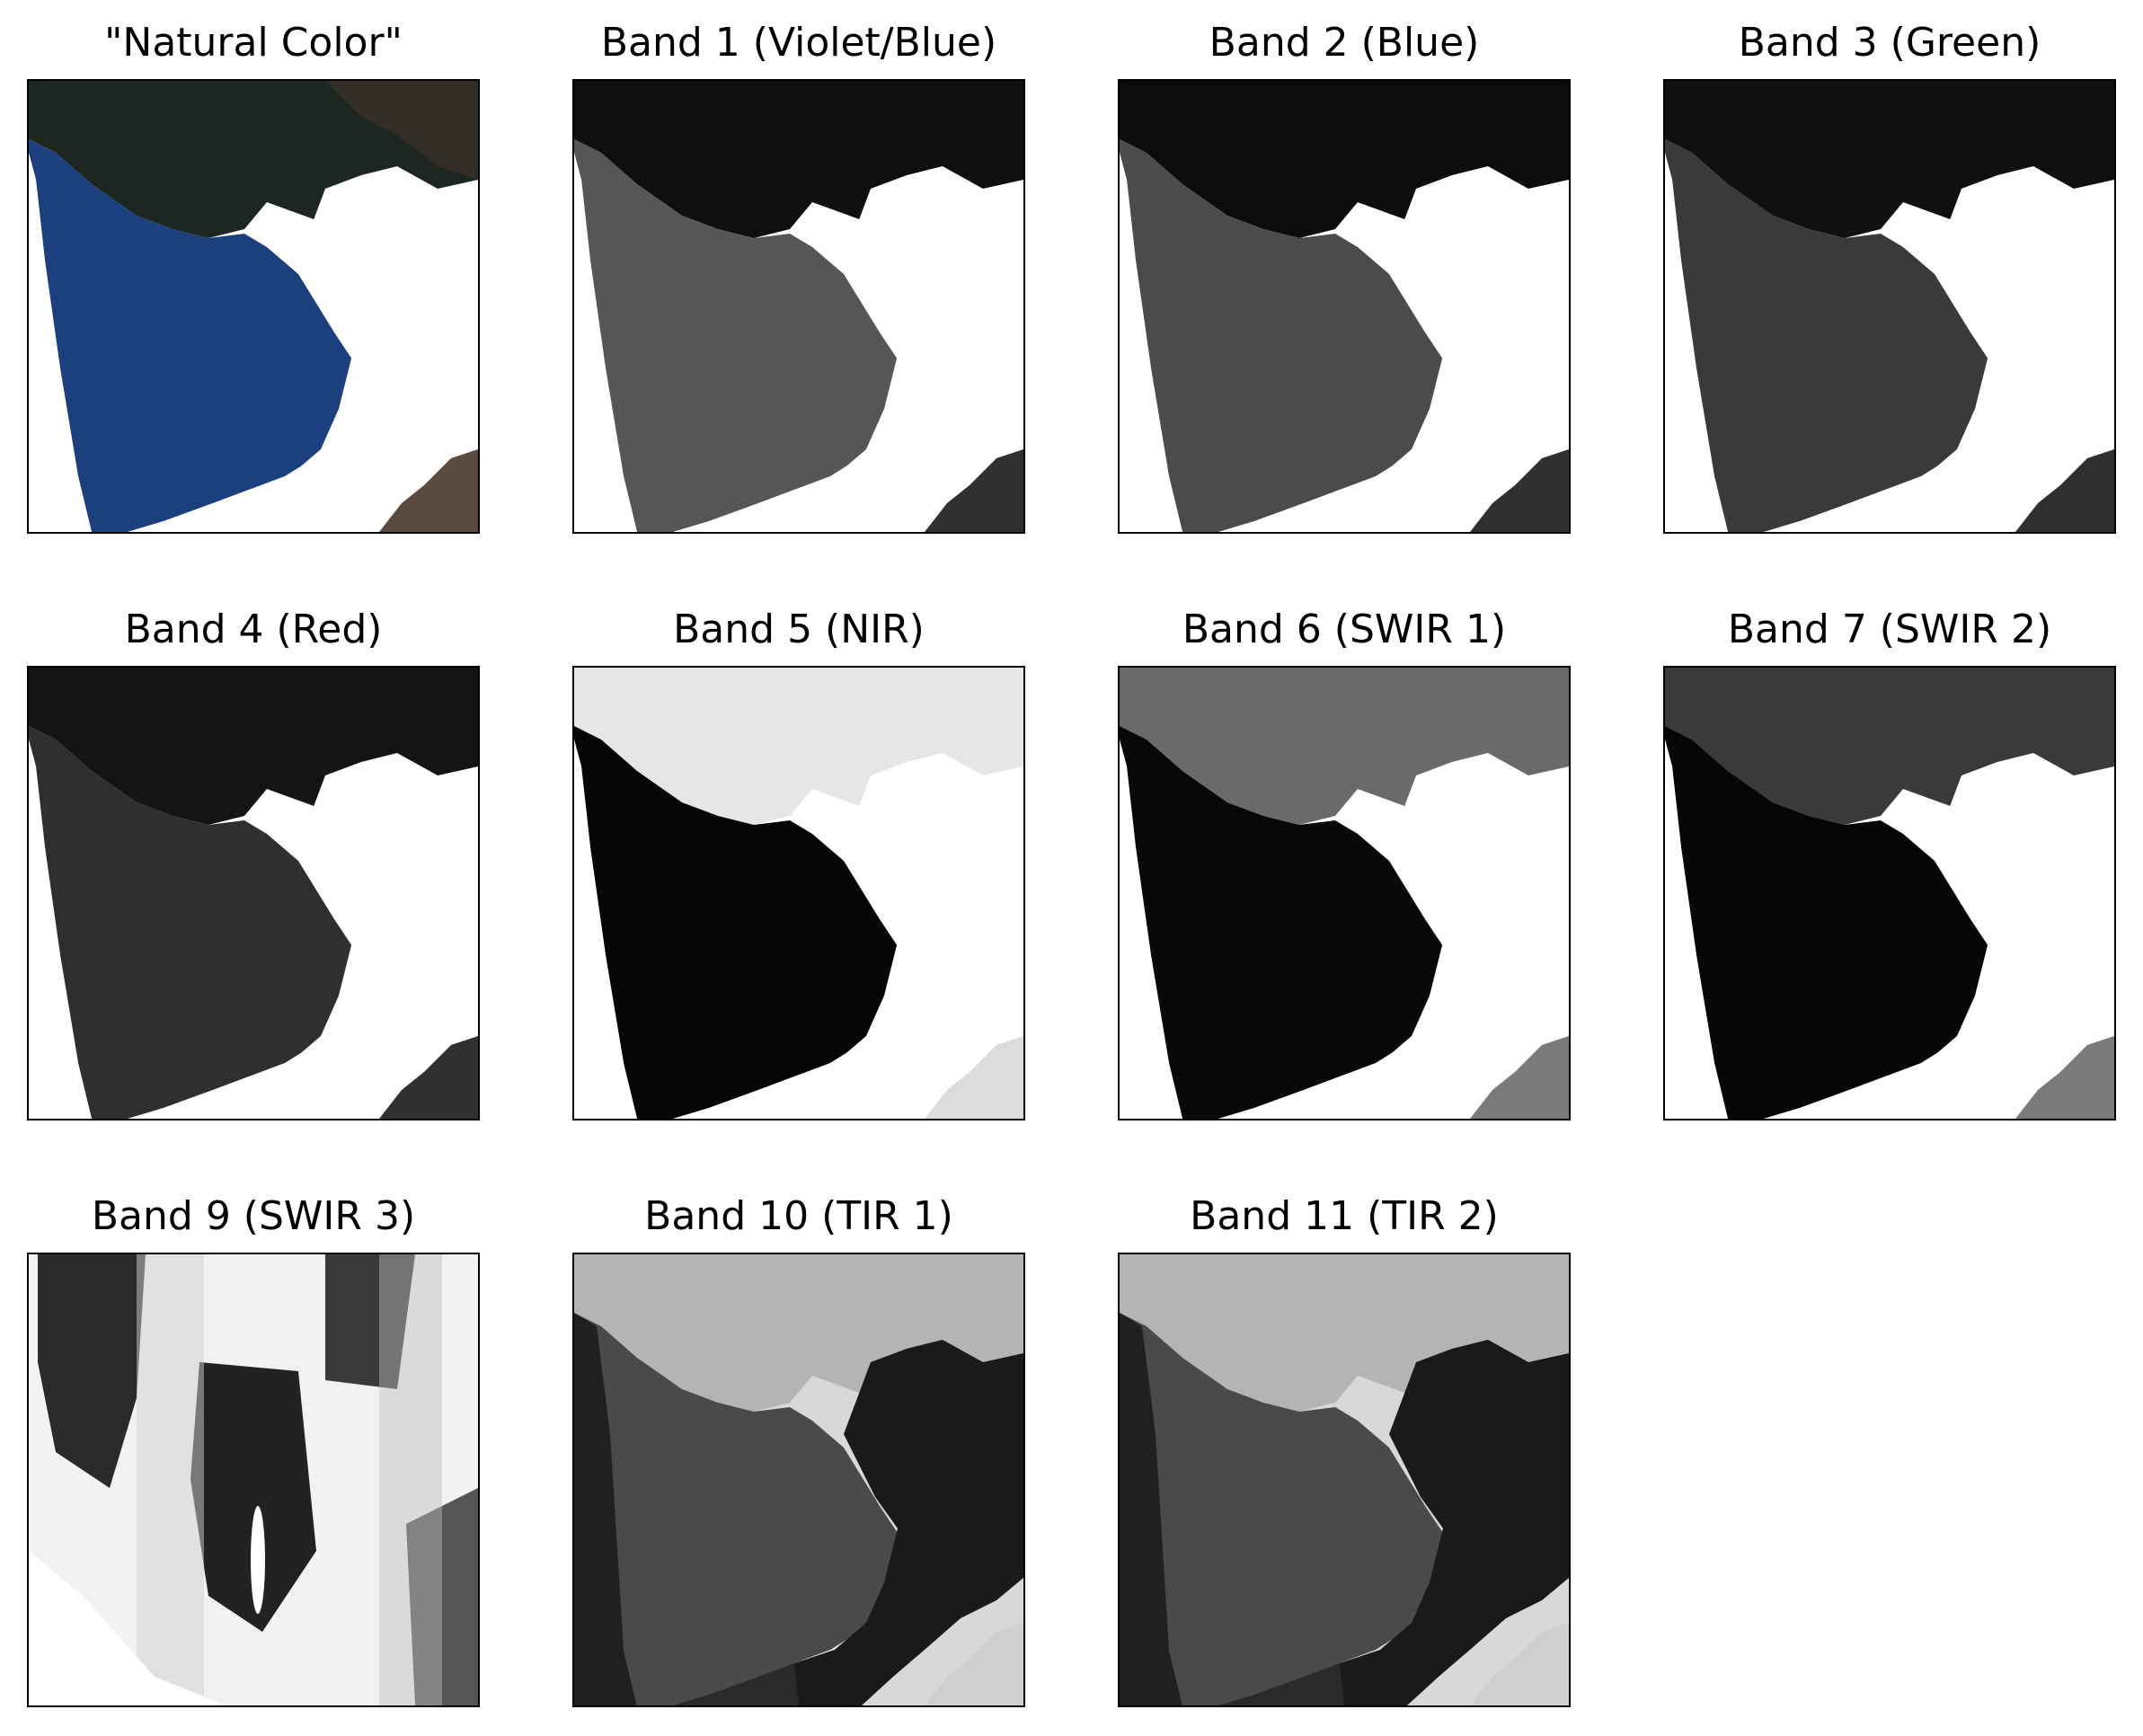 This screenshot has width=2143, height=1736. I want to click on panel-band-11: Band 11 (TIR 2), so click(1344, 1449).